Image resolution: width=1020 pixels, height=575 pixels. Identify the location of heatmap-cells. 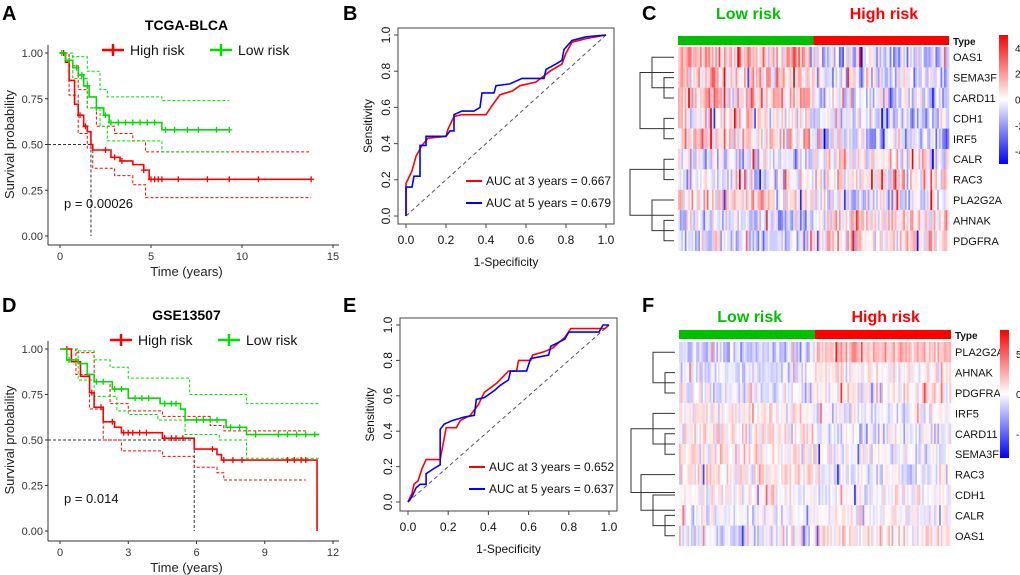
(814, 149).